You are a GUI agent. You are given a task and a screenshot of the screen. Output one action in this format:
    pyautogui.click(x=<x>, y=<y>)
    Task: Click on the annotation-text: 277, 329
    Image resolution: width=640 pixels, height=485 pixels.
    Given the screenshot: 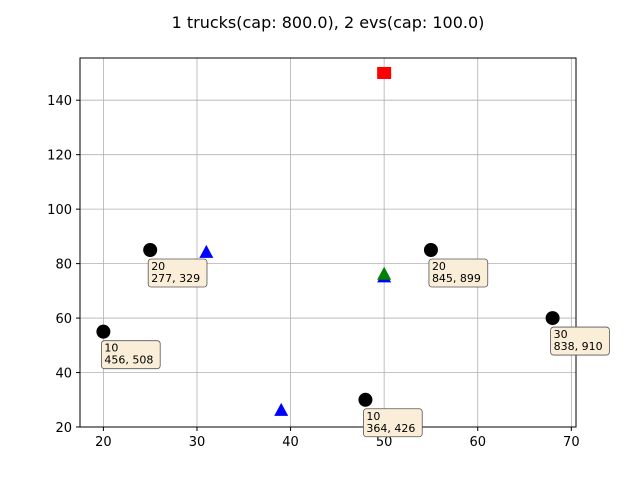 What is the action you would take?
    pyautogui.click(x=175, y=278)
    